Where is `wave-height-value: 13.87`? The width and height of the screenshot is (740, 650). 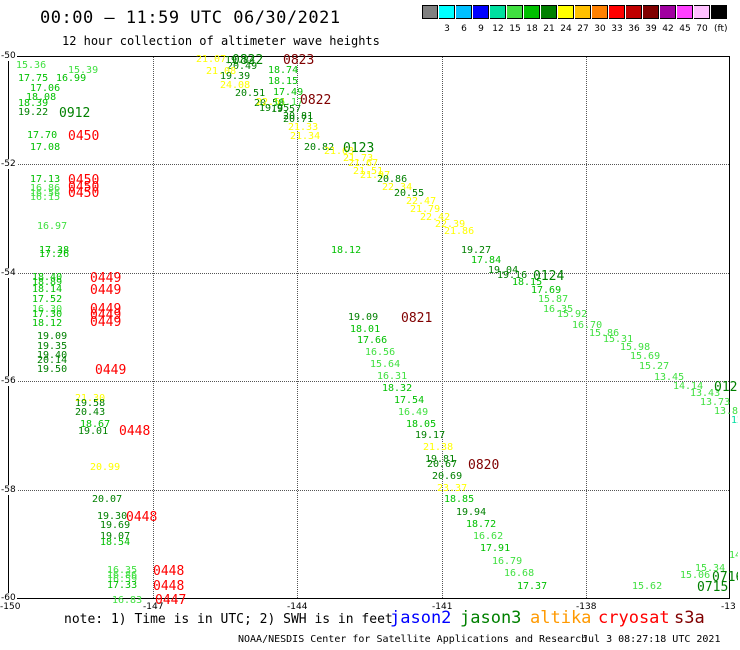 wave-height-value: 13.87 is located at coordinates (726, 412).